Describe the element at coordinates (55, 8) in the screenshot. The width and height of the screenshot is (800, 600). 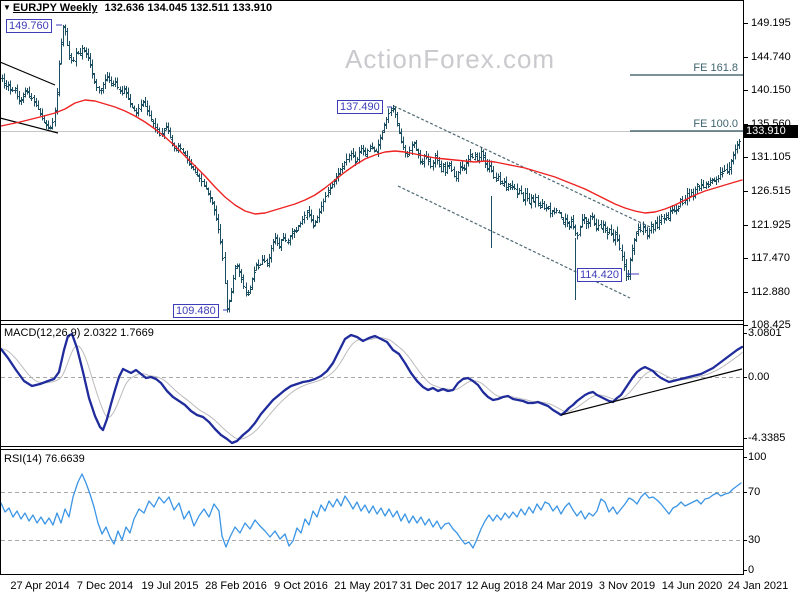
I see `symbol-label: EURJPY Weekly` at that location.